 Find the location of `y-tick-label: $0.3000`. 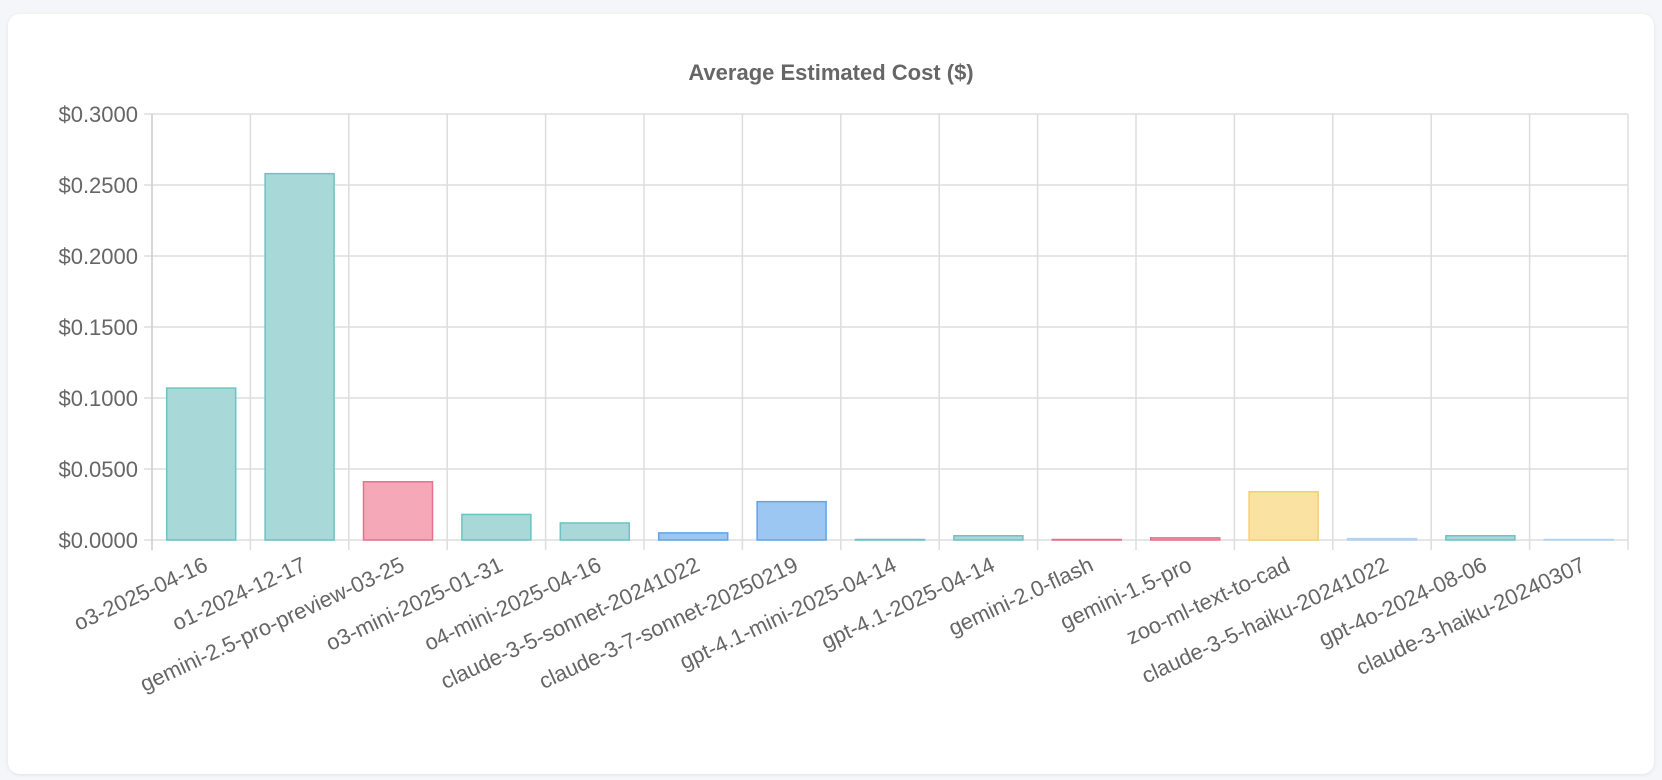

y-tick-label: $0.3000 is located at coordinates (98, 114).